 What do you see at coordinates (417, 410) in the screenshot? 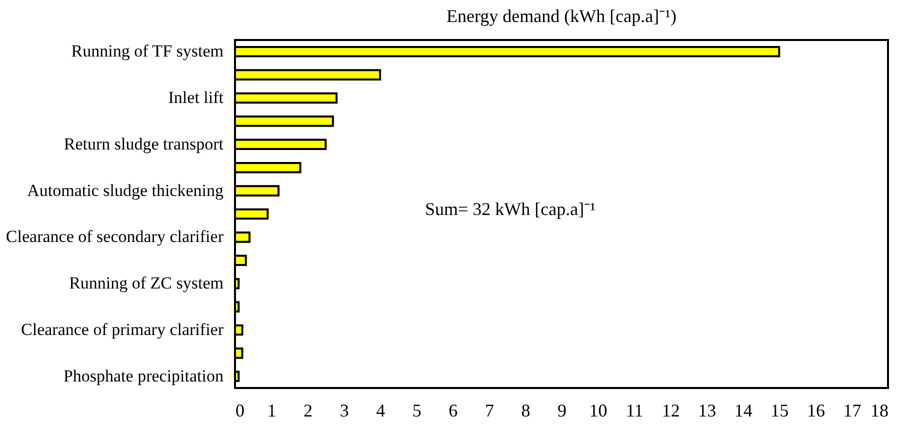
I see `x-tick-label: 5` at bounding box center [417, 410].